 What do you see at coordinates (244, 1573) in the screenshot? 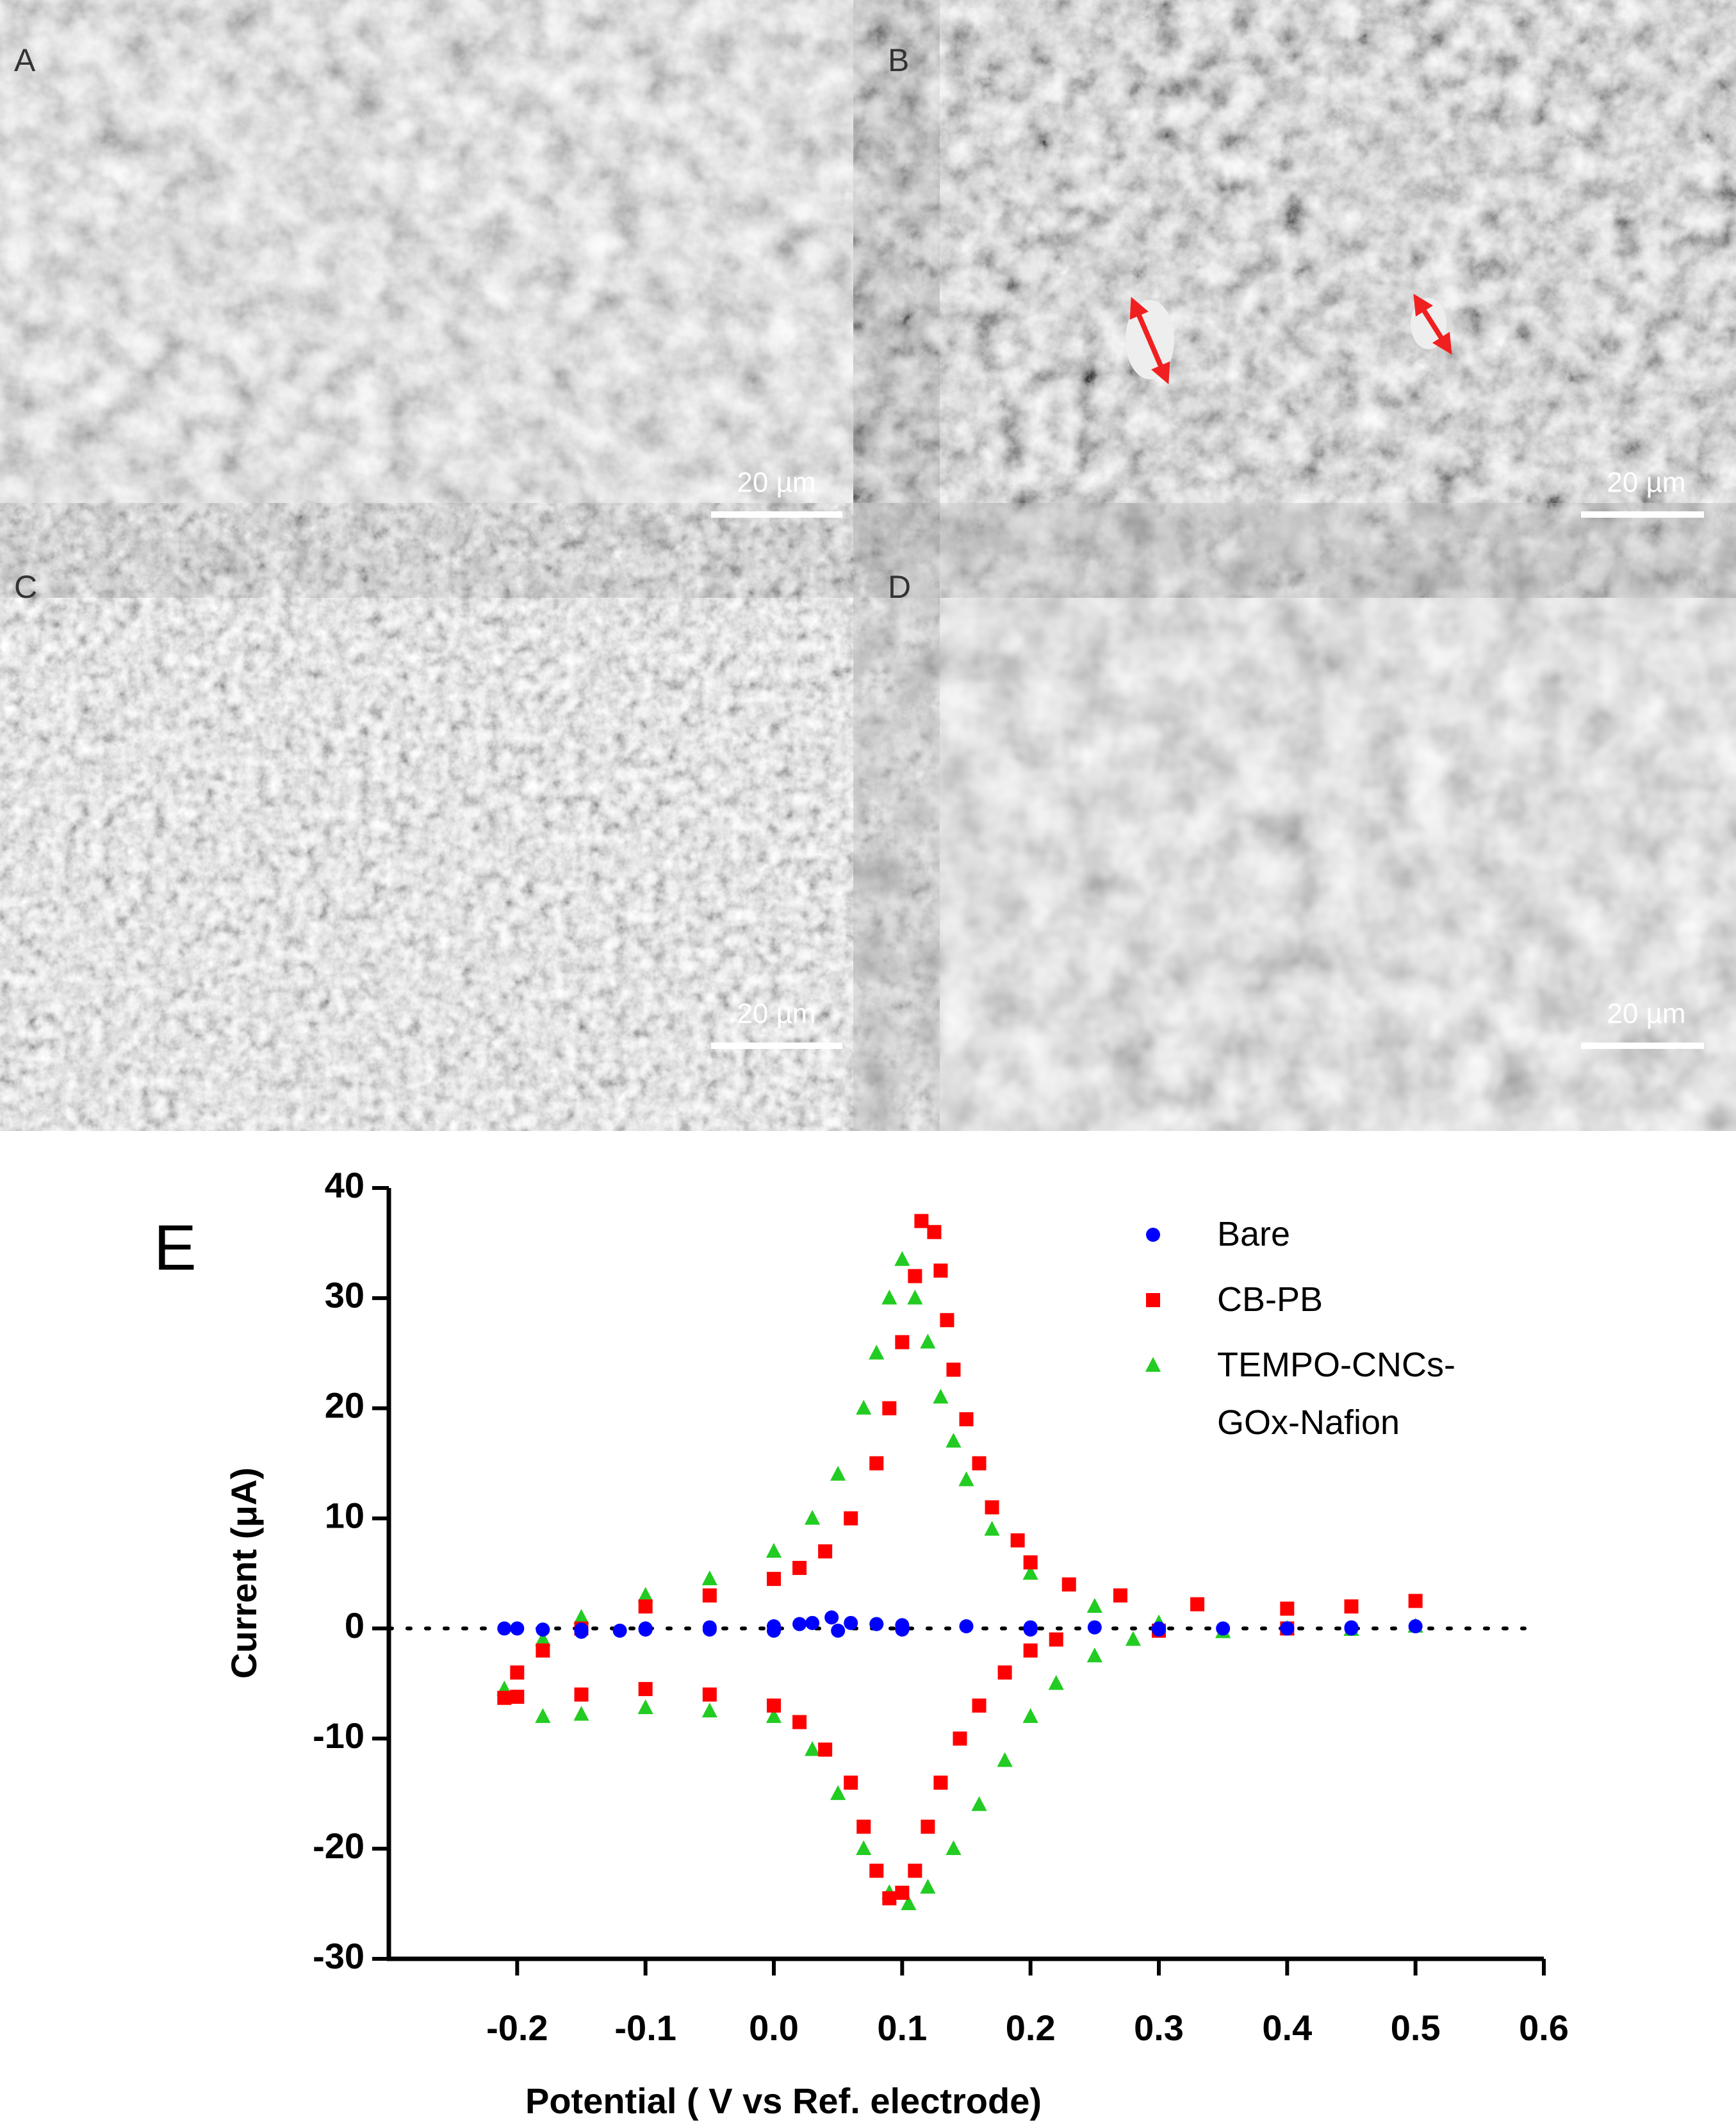
I see `y-axis-title: Current (μA)` at bounding box center [244, 1573].